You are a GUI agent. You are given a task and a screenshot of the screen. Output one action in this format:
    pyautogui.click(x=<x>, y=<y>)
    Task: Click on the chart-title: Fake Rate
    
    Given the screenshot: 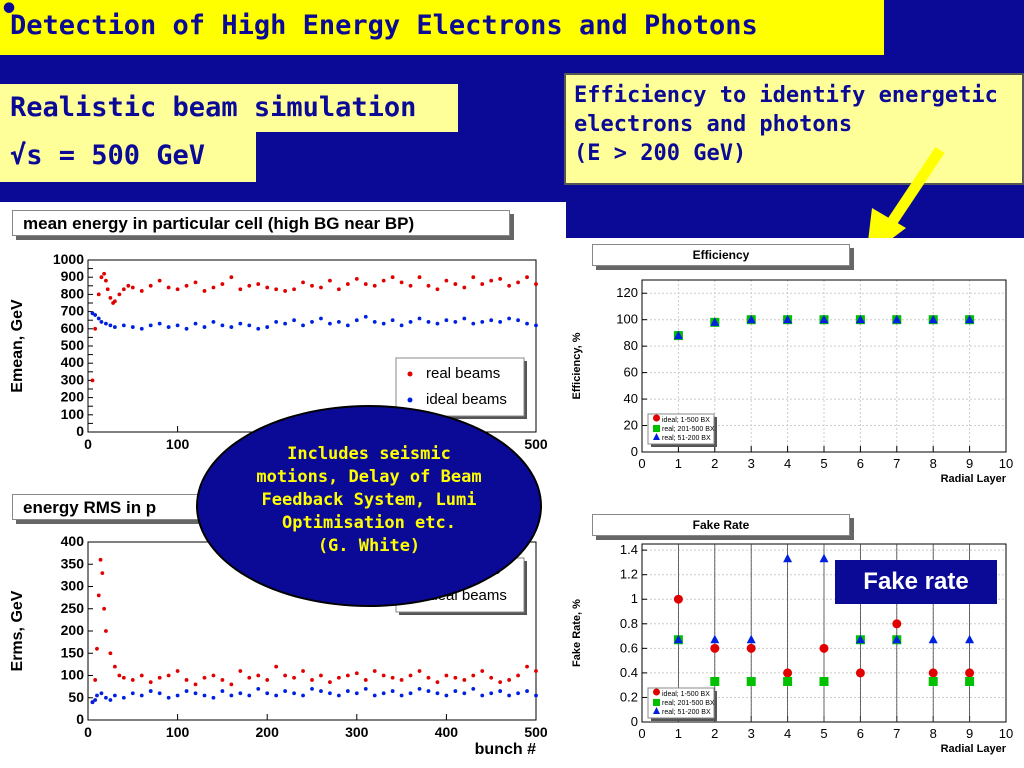 What is the action you would take?
    pyautogui.click(x=721, y=525)
    